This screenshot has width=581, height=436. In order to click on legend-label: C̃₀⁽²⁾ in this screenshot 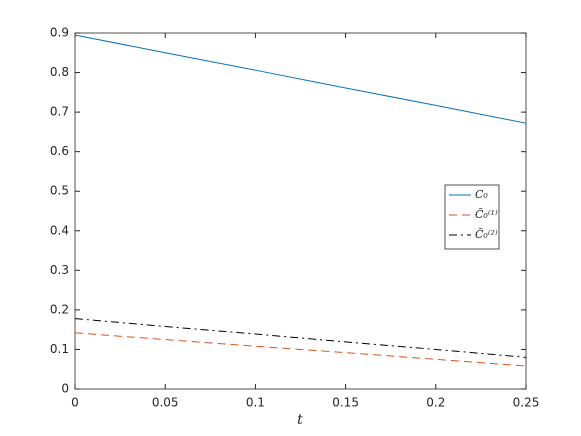, I will do `click(486, 234)`.